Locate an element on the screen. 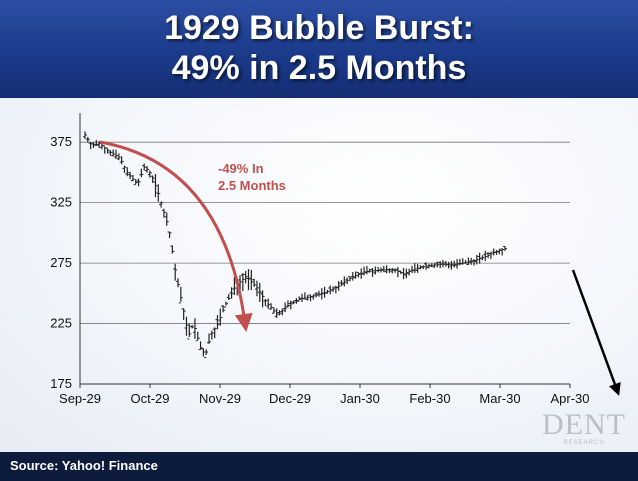 The height and width of the screenshot is (481, 638). footer-bar: Source: Yahoo! Finance is located at coordinates (319, 466).